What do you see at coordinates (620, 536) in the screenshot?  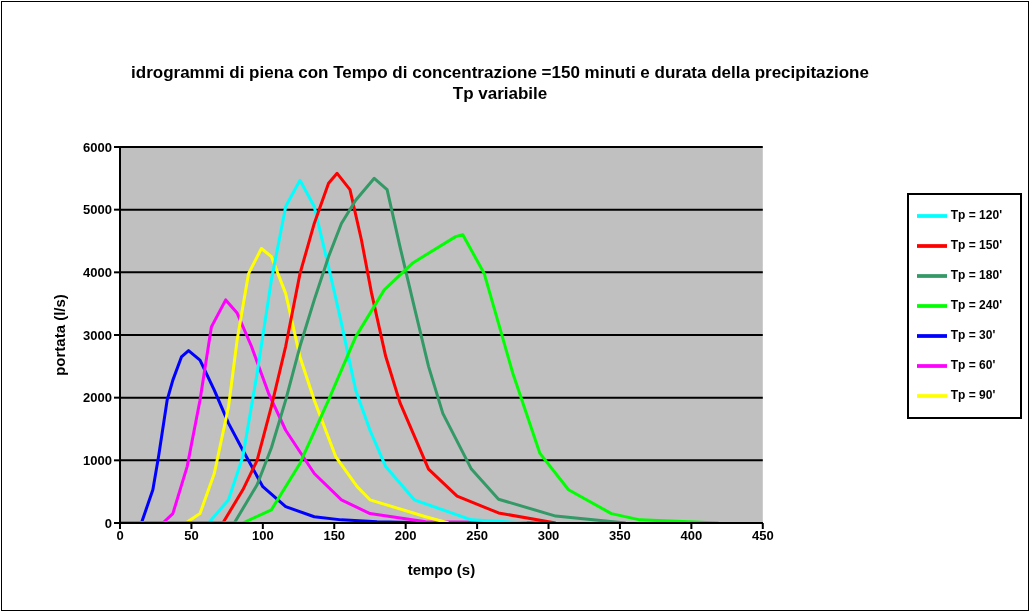 I see `x-tick-label: 350` at bounding box center [620, 536].